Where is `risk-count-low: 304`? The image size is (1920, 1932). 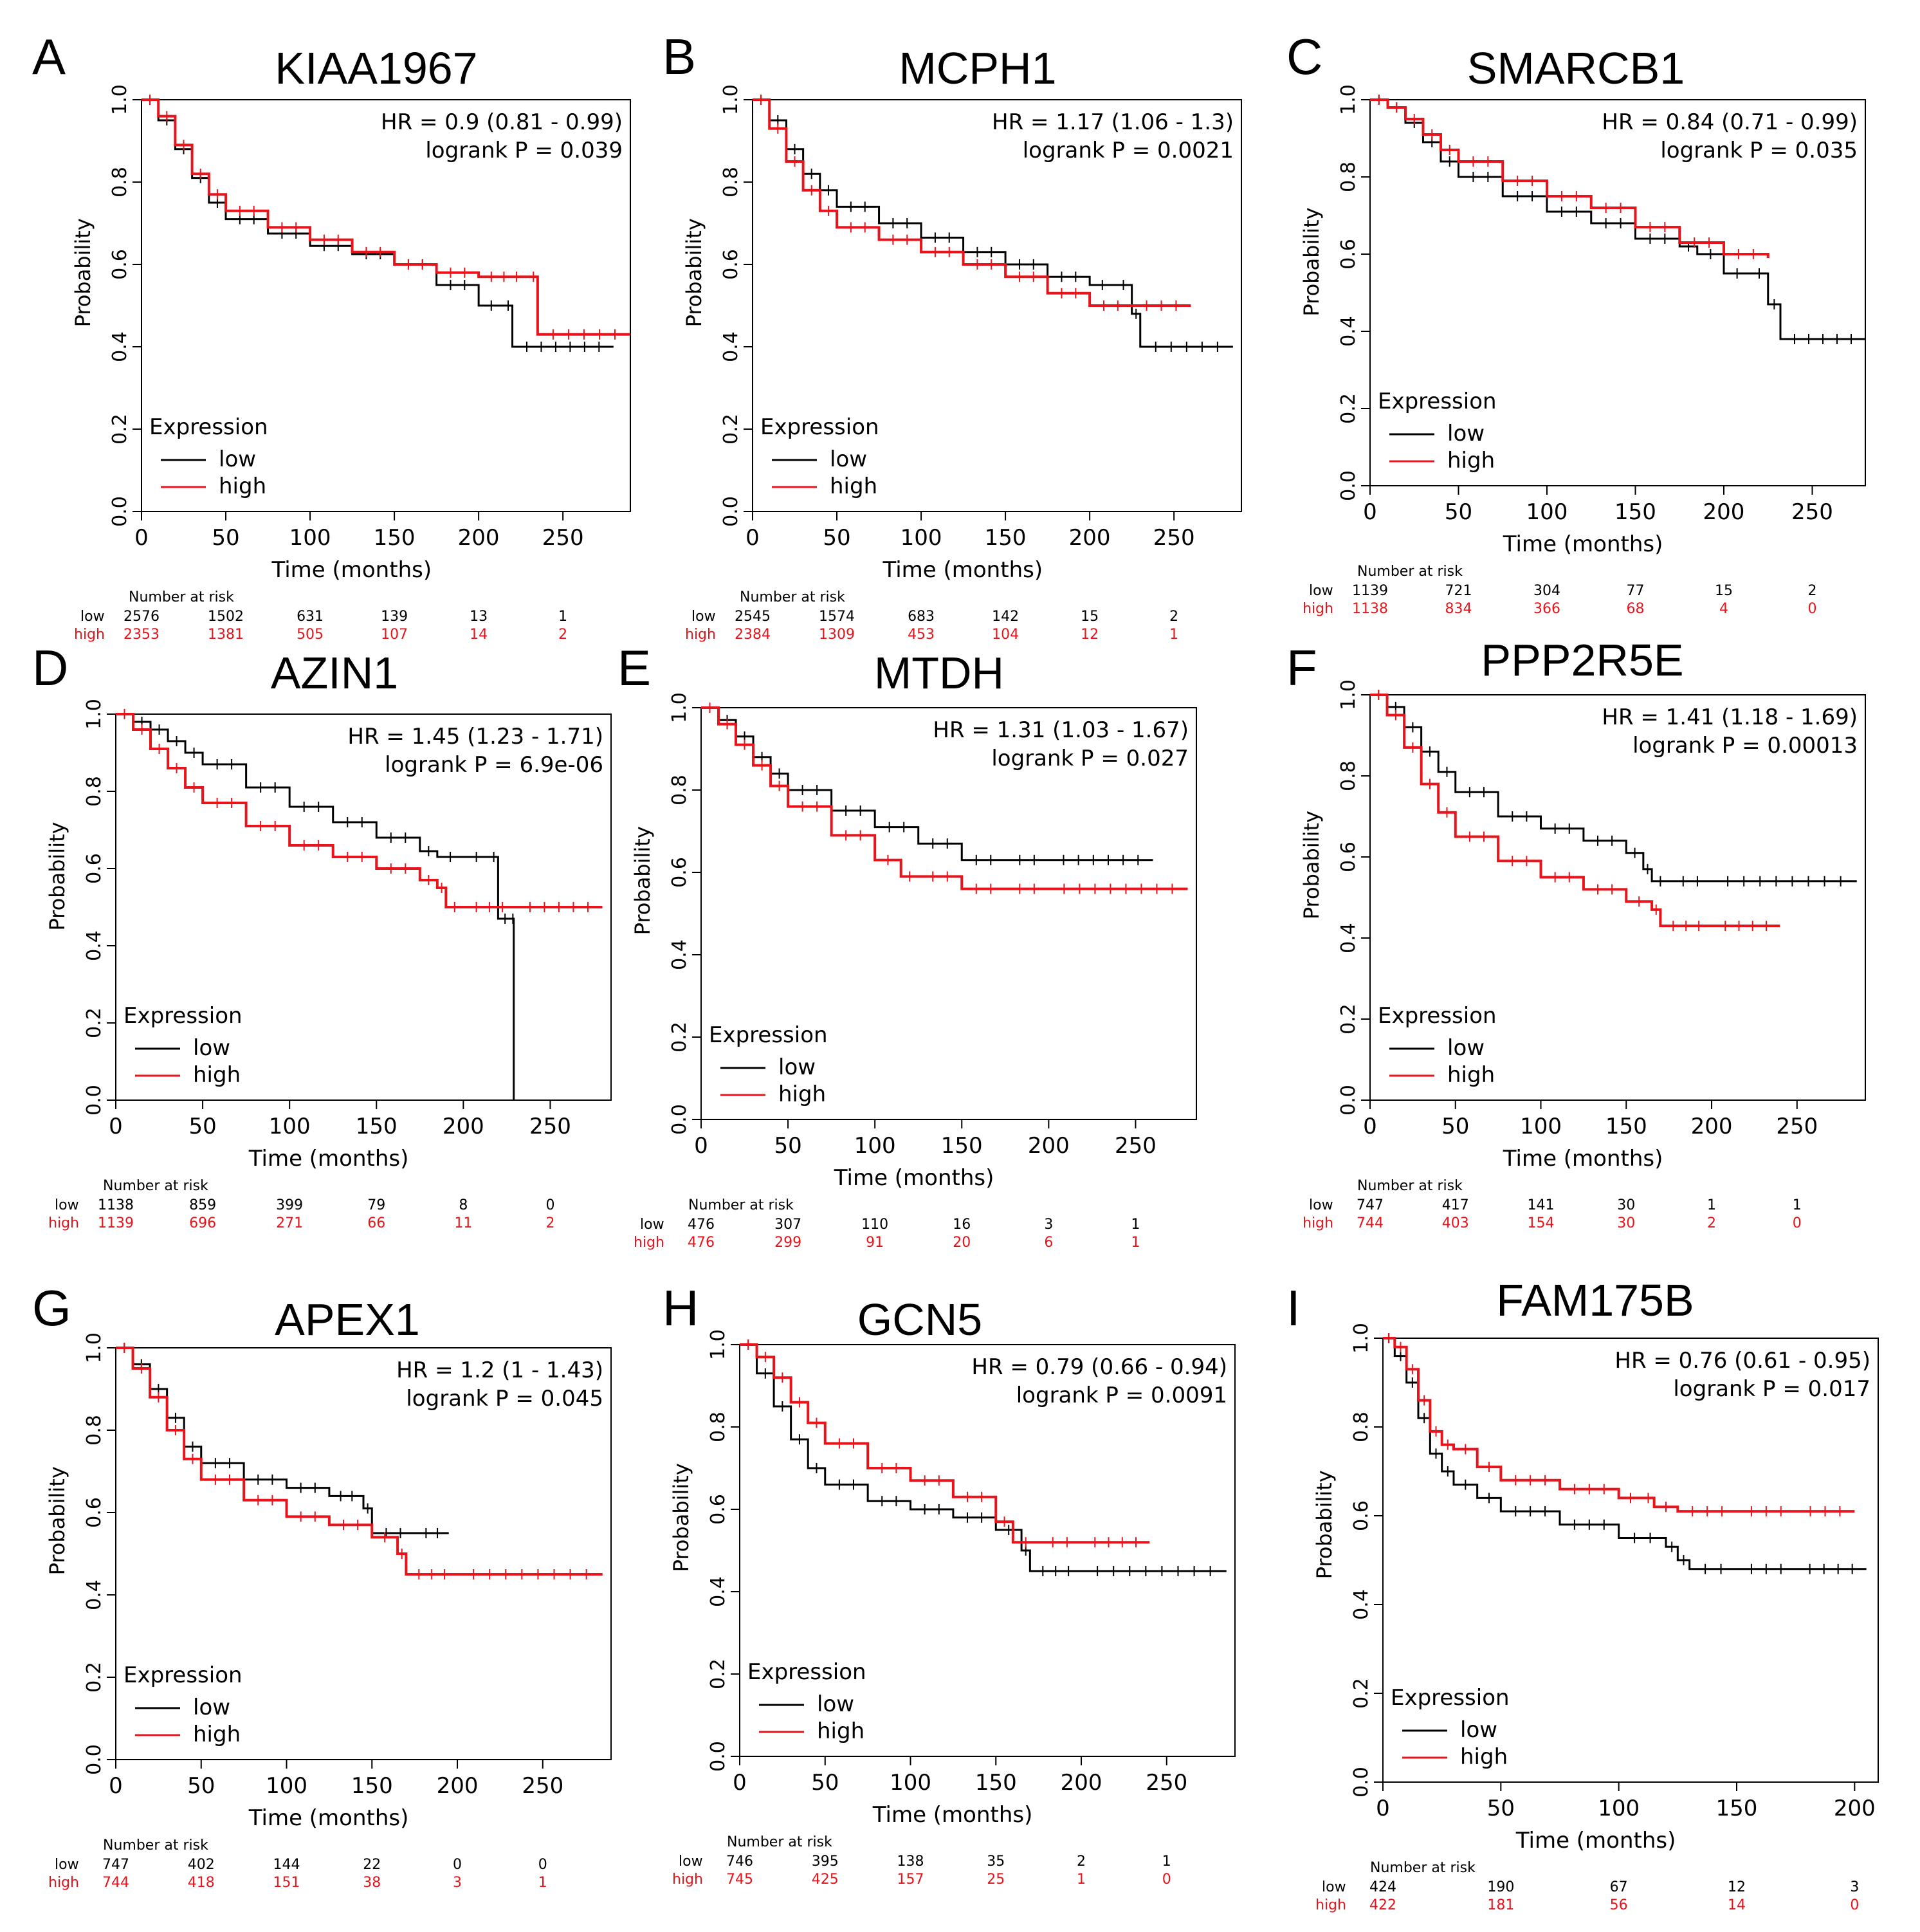 risk-count-low: 304 is located at coordinates (1546, 591).